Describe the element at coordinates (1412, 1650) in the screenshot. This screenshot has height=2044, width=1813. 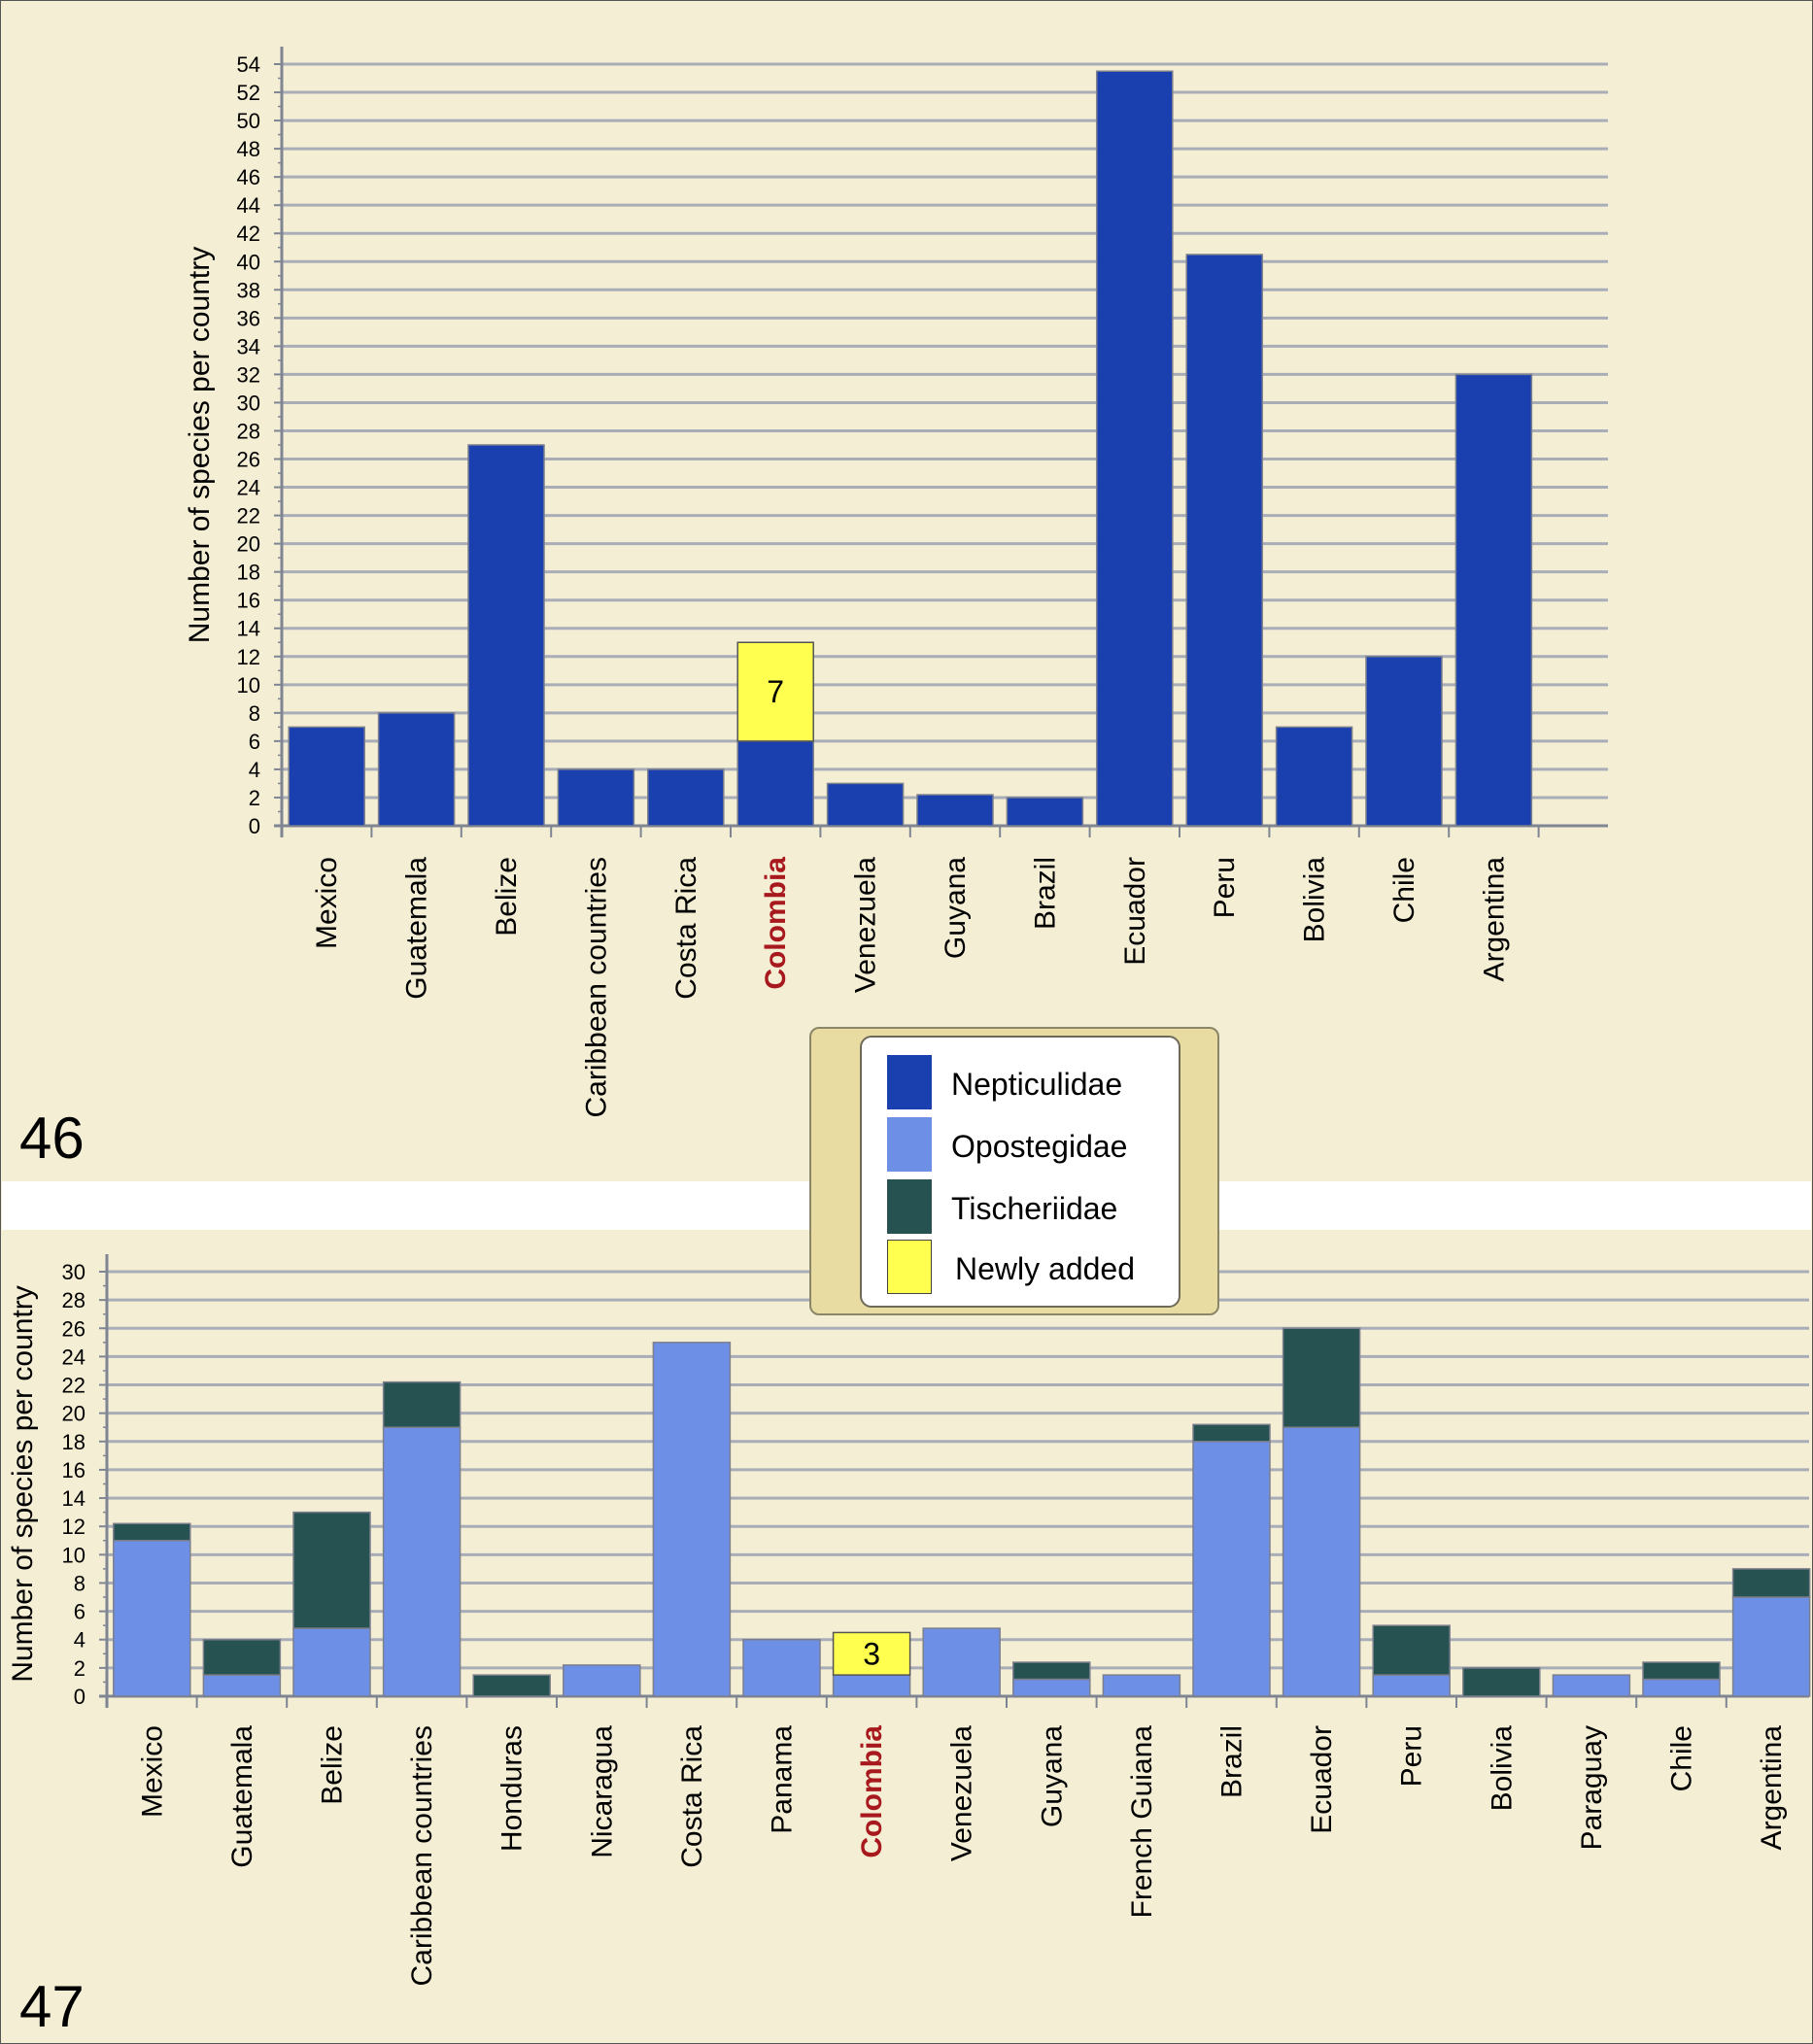
I see `bar-peru-tischeriidae` at that location.